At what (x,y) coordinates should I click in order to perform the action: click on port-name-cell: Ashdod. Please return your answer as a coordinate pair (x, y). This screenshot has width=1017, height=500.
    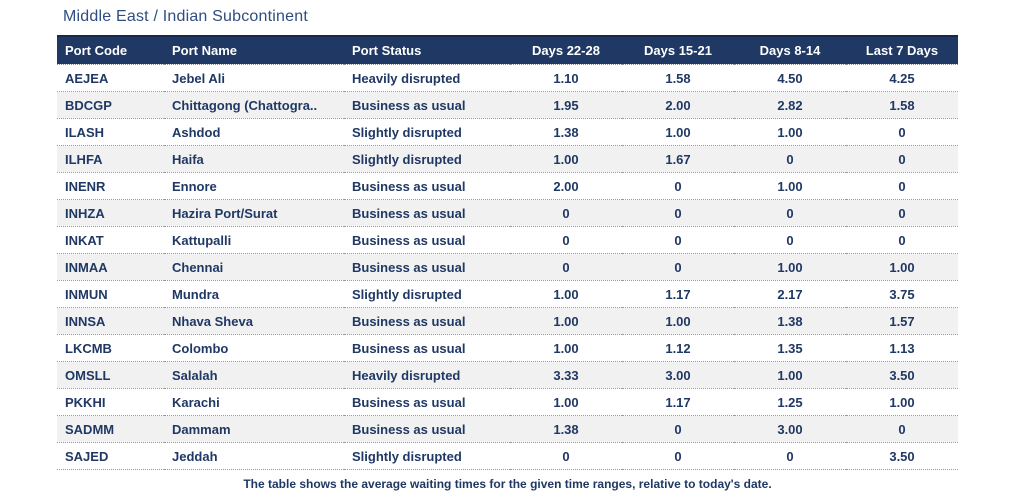
    Looking at the image, I should click on (254, 132).